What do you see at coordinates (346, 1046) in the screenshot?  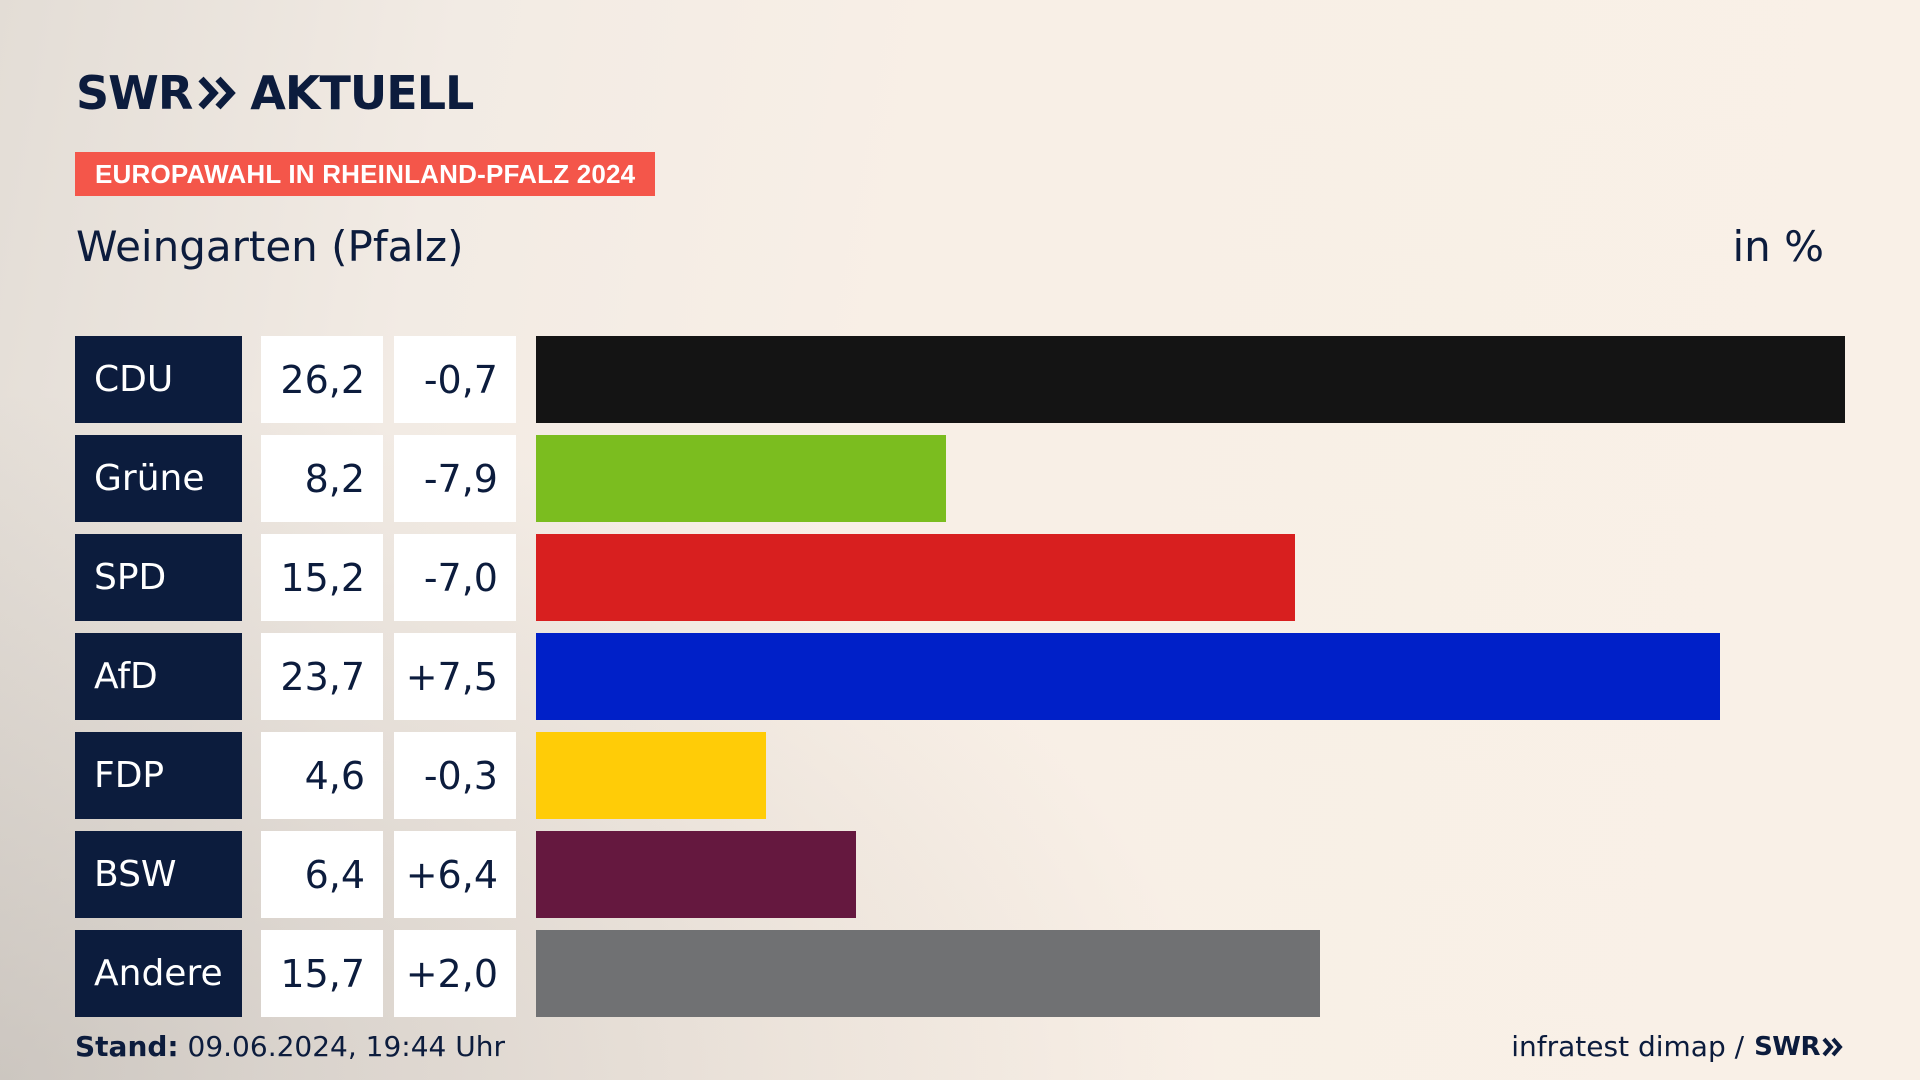 I see `stand-value: 09.06.2024, 19:44 Uhr` at bounding box center [346, 1046].